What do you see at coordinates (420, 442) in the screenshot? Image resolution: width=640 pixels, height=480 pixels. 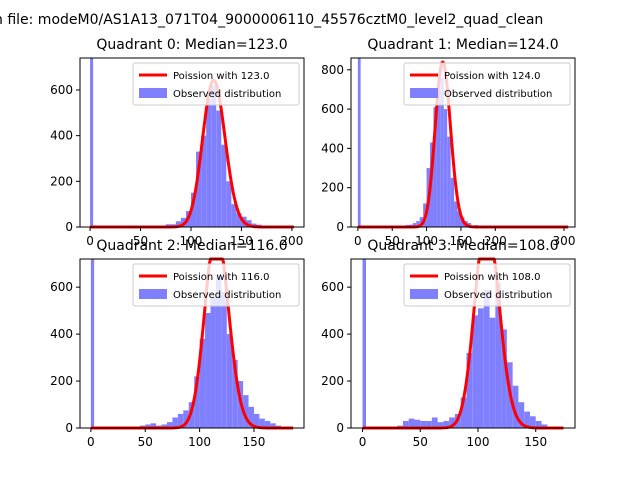 I see `quadrant-3-x-tick-label-1: 50` at bounding box center [420, 442].